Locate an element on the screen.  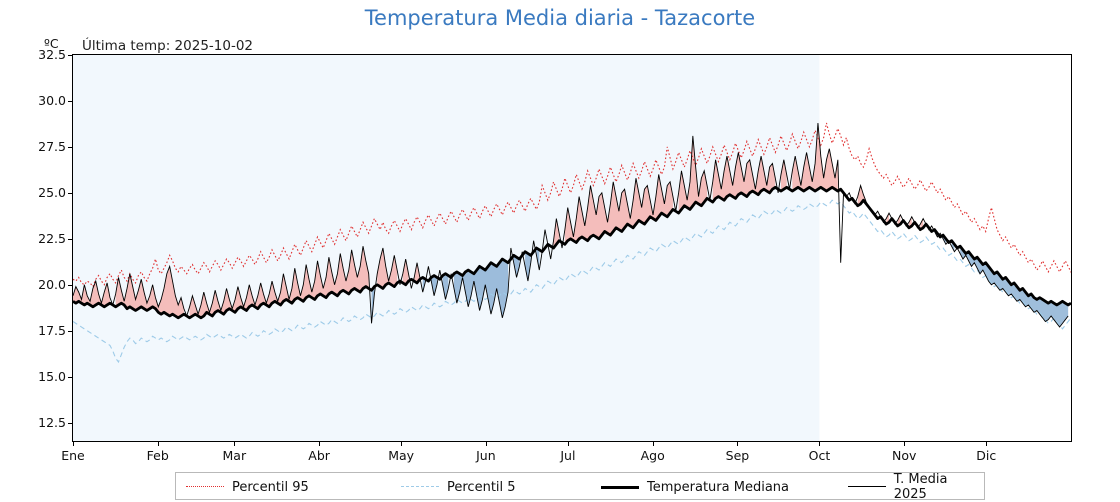
page-title: Temperatura Media diaria - Tazacorte is located at coordinates (560, 18).